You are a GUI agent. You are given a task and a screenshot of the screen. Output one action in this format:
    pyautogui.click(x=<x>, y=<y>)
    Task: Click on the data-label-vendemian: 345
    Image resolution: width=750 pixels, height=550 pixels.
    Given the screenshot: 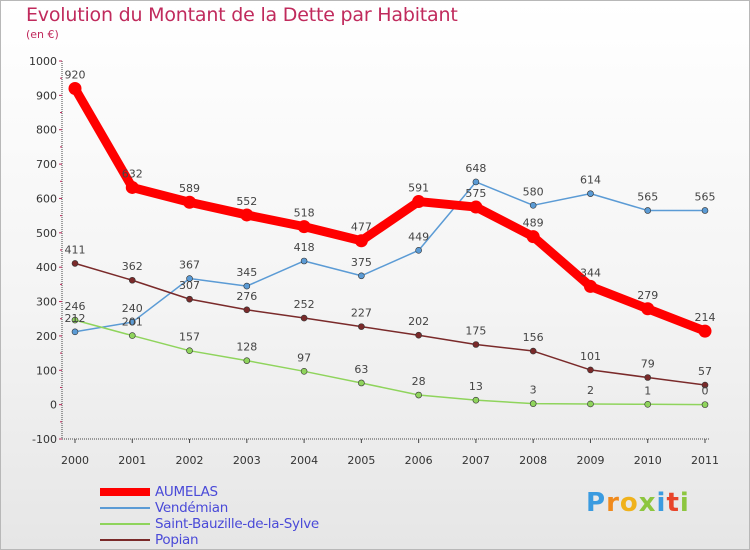 What is the action you would take?
    pyautogui.click(x=246, y=272)
    